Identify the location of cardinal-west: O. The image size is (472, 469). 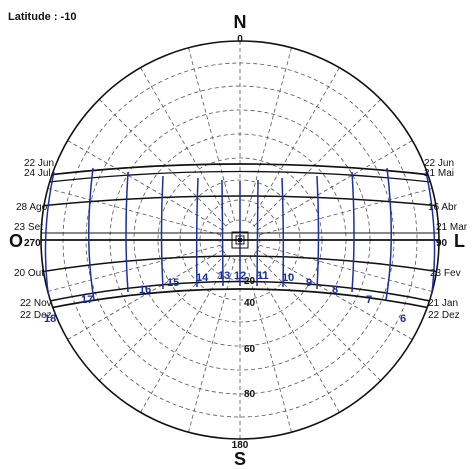
(16, 241).